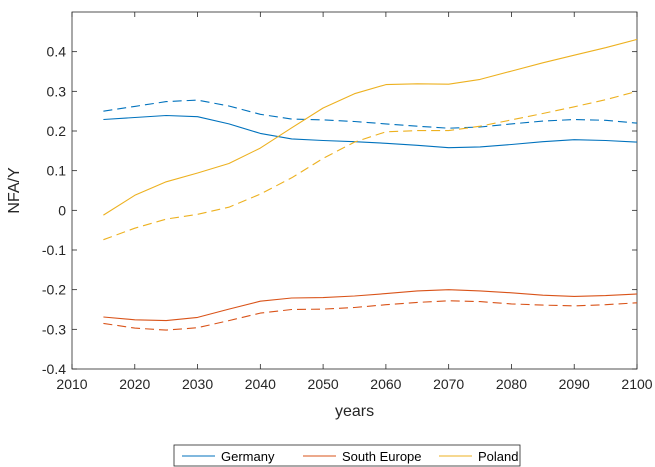 The image size is (655, 467). What do you see at coordinates (370, 114) in the screenshot?
I see `series-line-1-dashed` at bounding box center [370, 114].